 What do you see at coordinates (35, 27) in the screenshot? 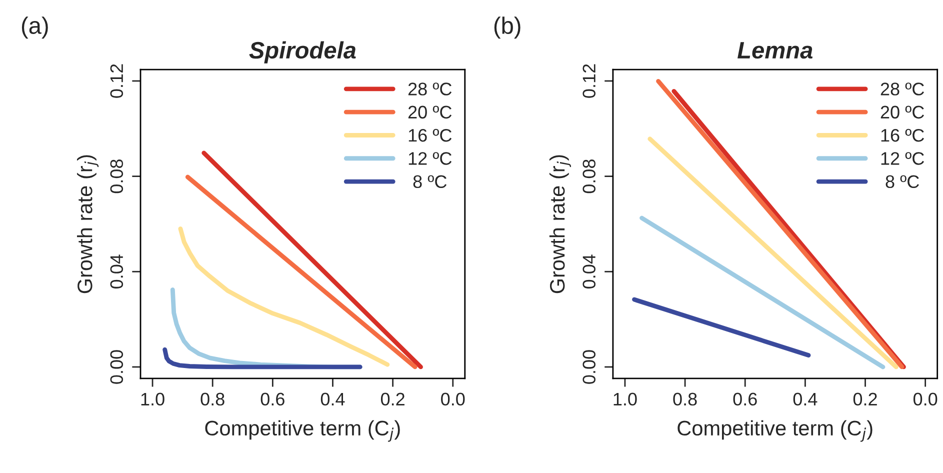
I see `text: (a)` at bounding box center [35, 27].